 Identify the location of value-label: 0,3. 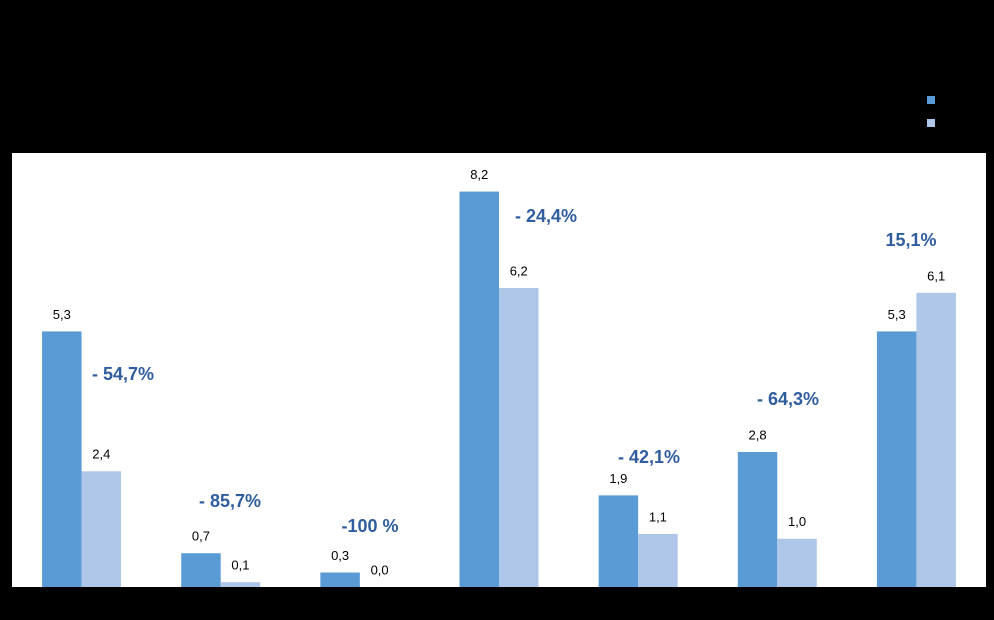
(340, 555).